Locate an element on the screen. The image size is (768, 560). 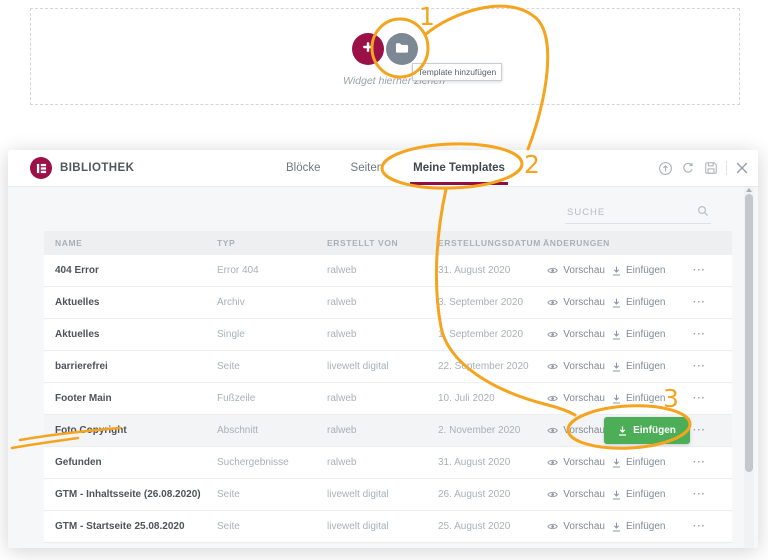
add-template-button is located at coordinates (402, 49).